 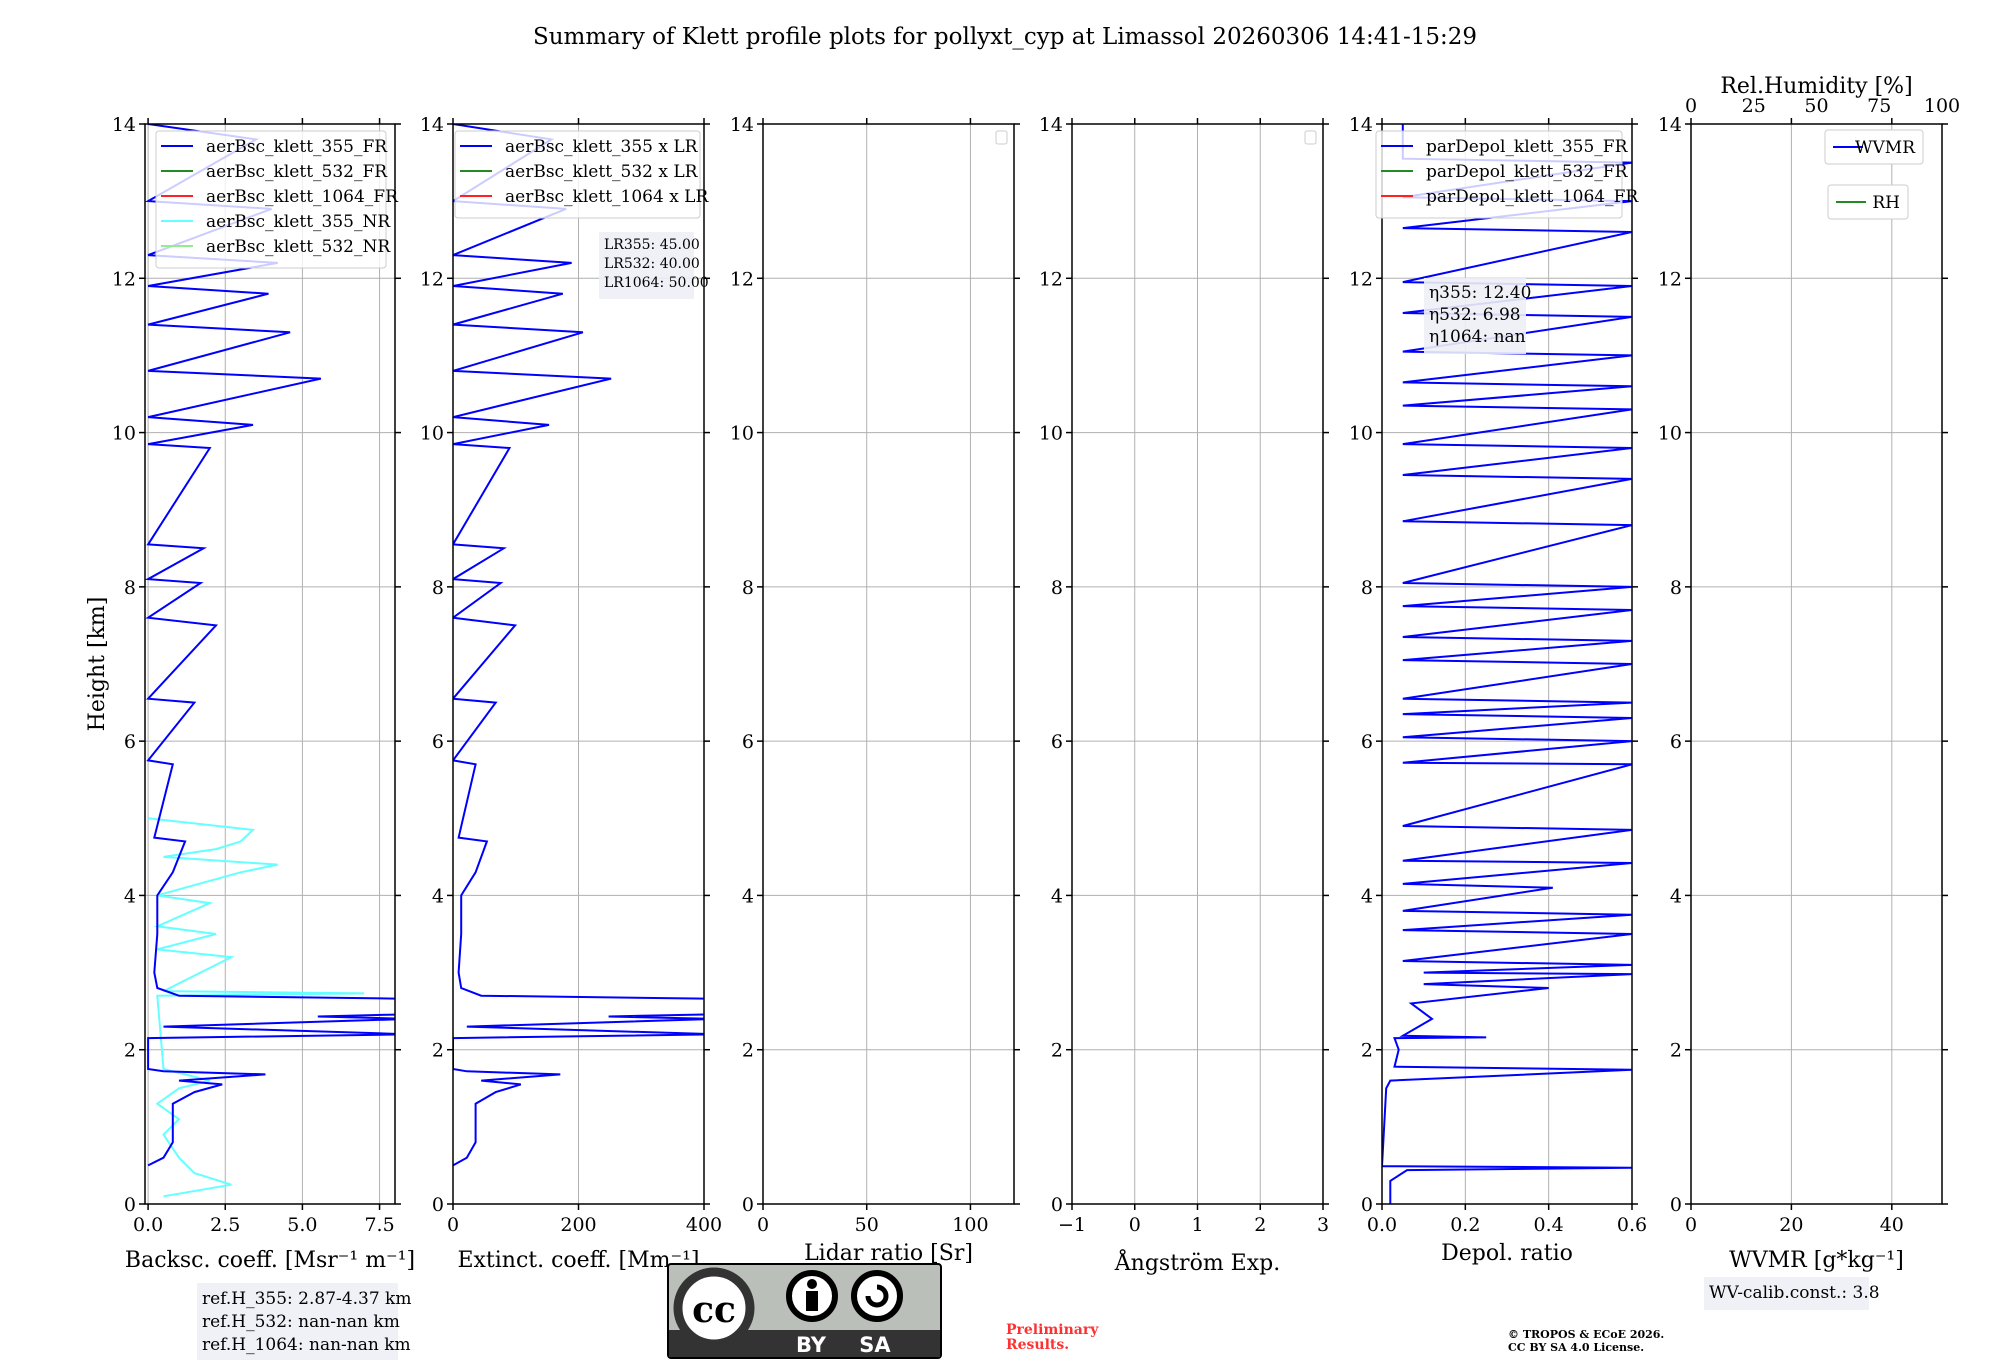 I want to click on cc-by-label: BY, so click(x=811, y=1345).